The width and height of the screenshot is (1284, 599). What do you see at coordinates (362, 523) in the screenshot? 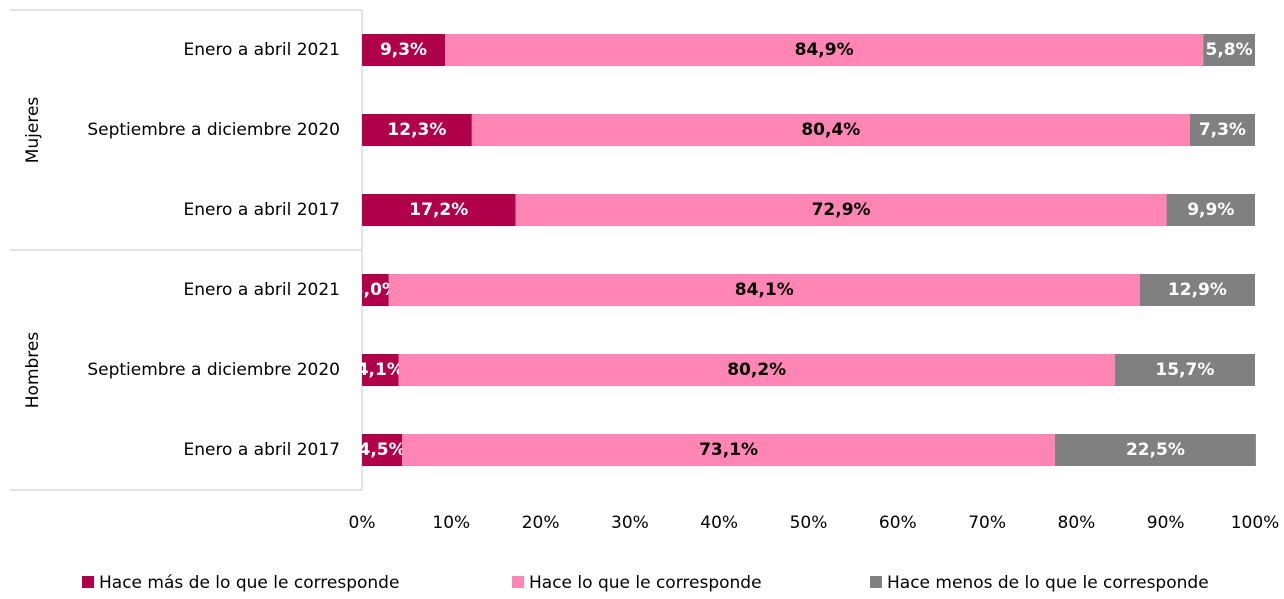
I see `x-tick-label: 0%` at bounding box center [362, 523].